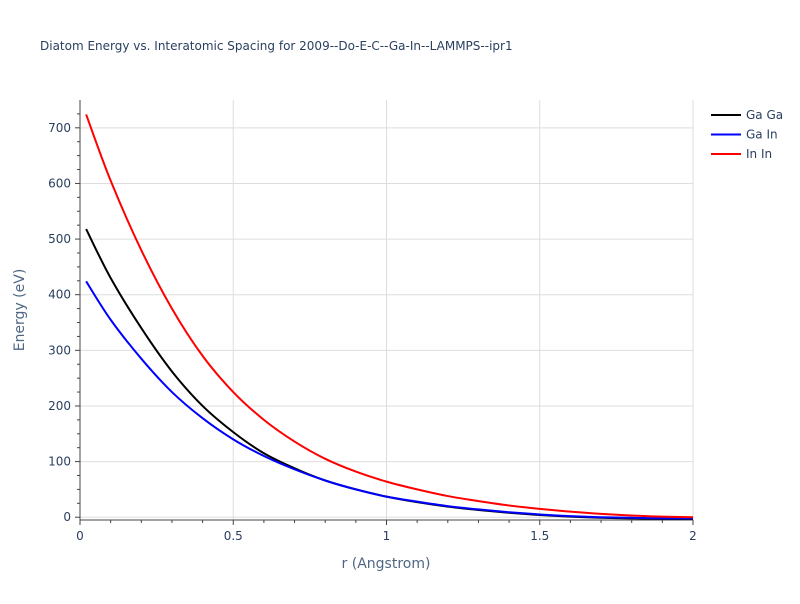  What do you see at coordinates (59, 128) in the screenshot?
I see `y-tick-label: 700` at bounding box center [59, 128].